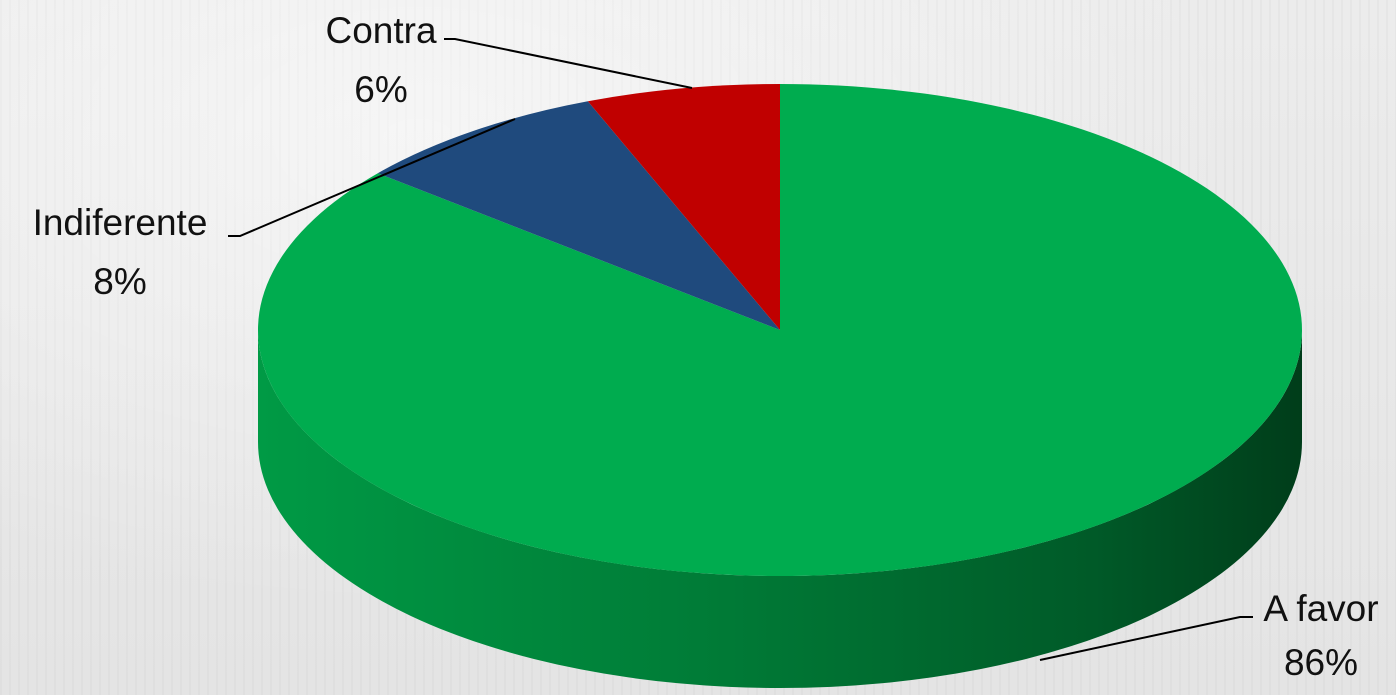 Image resolution: width=1396 pixels, height=695 pixels. What do you see at coordinates (1321, 608) in the screenshot?
I see `slice-label-a-favor: A favor` at bounding box center [1321, 608].